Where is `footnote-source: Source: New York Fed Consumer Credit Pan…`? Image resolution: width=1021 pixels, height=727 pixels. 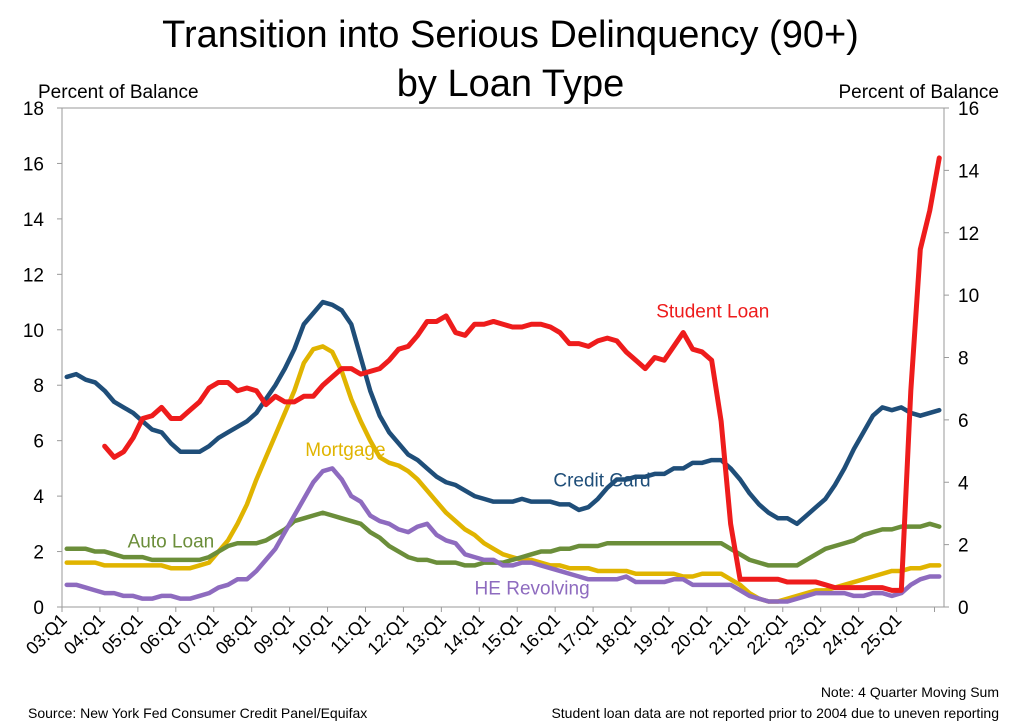 footnote-source: Source: New York Fed Consumer Credit Pan… is located at coordinates (198, 713).